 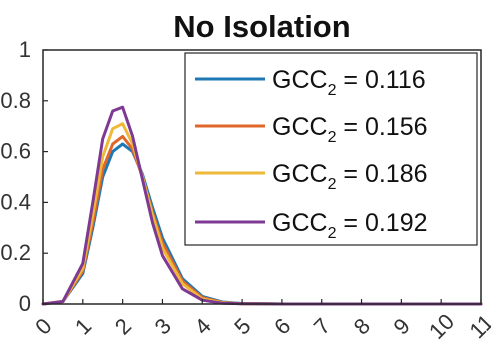 I want to click on x-tick-label: 0, so click(x=43, y=326).